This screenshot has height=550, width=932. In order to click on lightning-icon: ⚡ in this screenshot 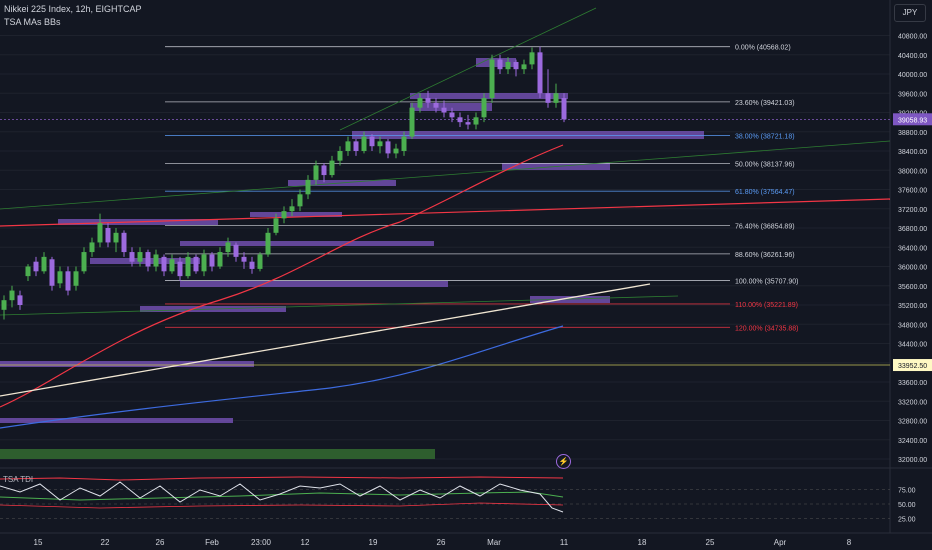, I will do `click(563, 461)`.